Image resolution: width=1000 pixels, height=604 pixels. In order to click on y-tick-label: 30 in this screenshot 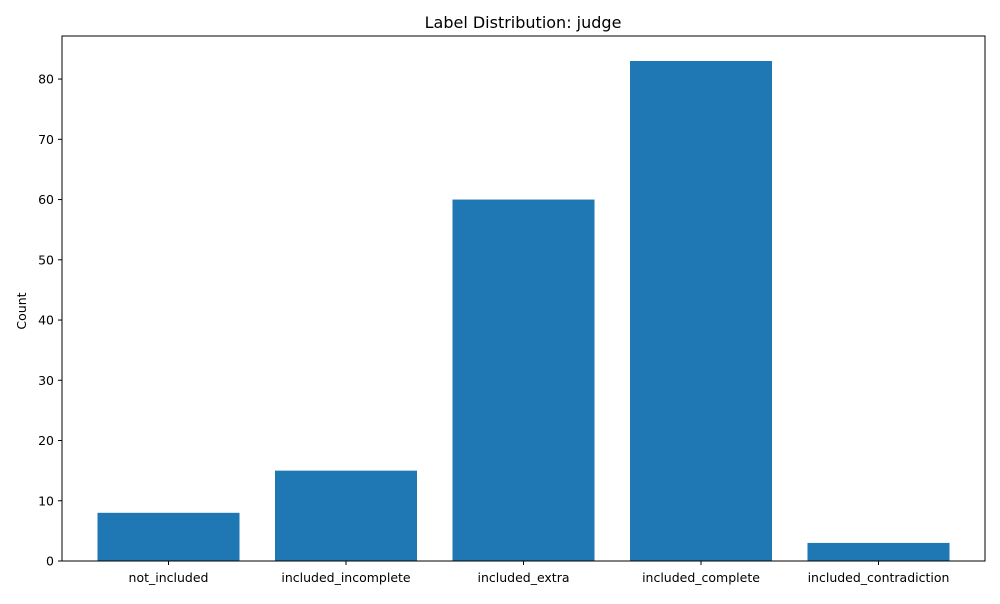, I will do `click(46, 380)`.